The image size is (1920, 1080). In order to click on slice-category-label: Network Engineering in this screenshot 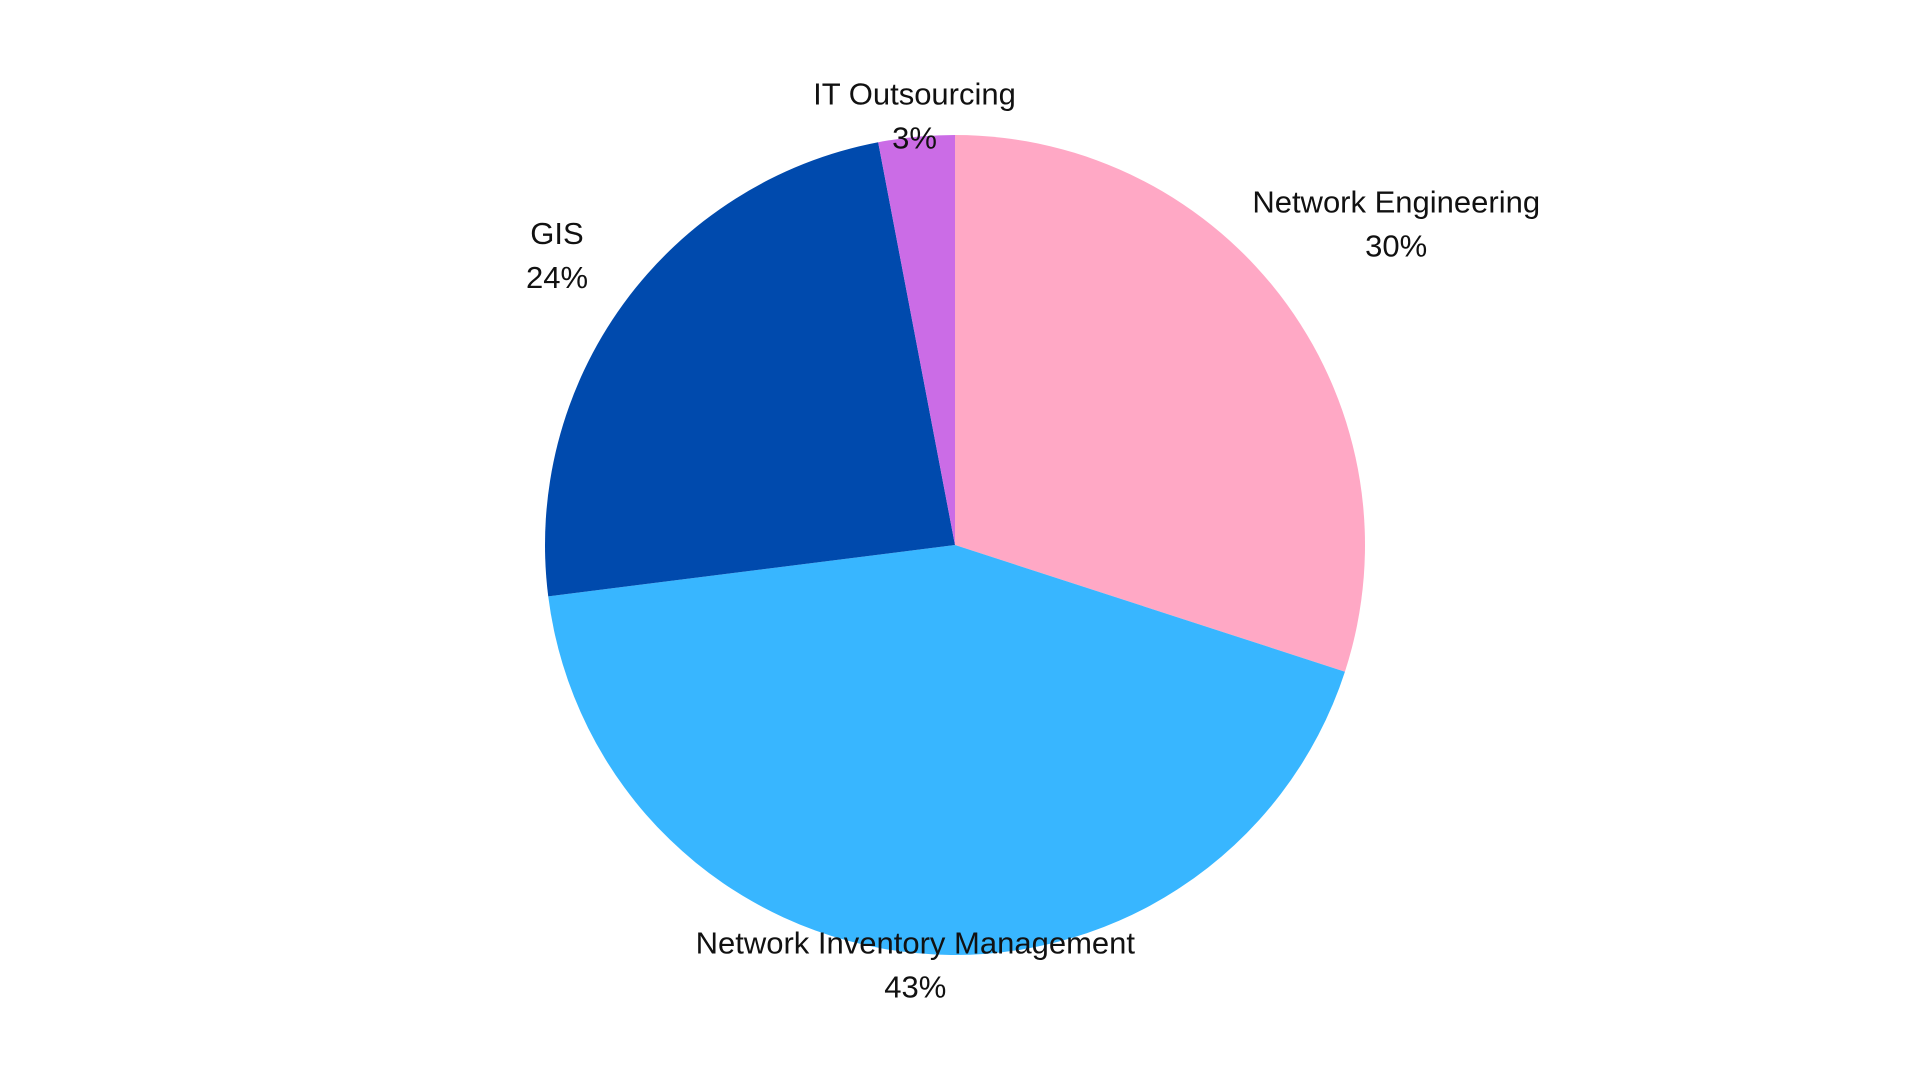, I will do `click(1396, 202)`.